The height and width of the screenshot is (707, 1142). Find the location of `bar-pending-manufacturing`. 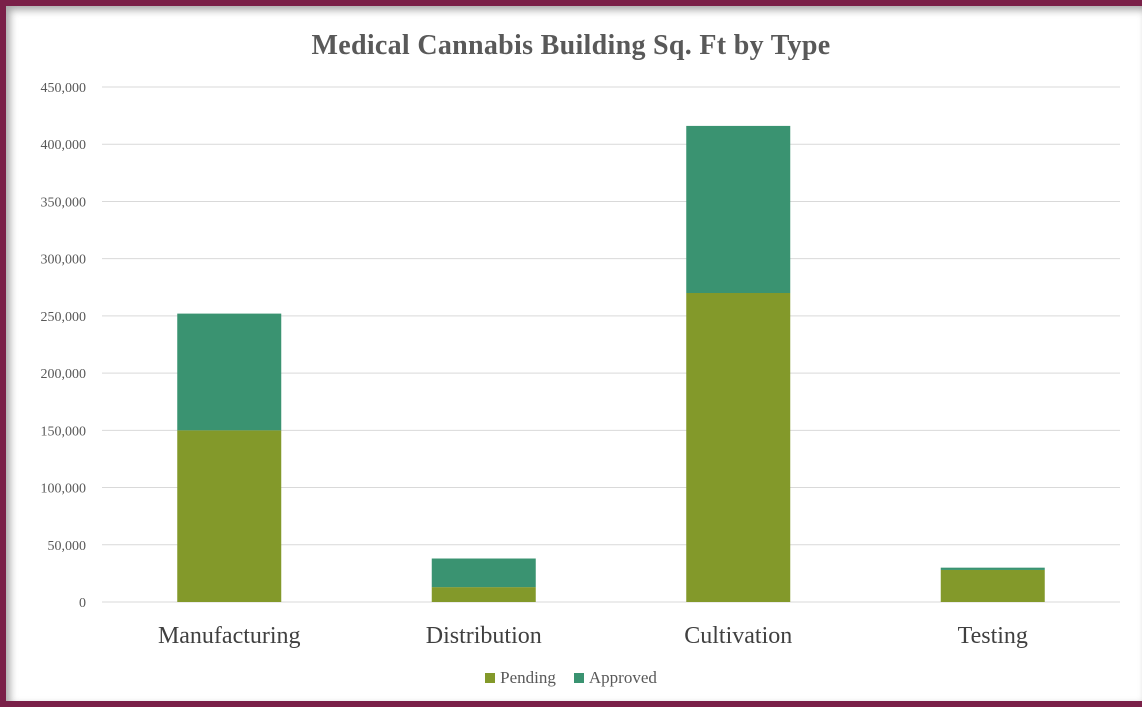

bar-pending-manufacturing is located at coordinates (229, 516).